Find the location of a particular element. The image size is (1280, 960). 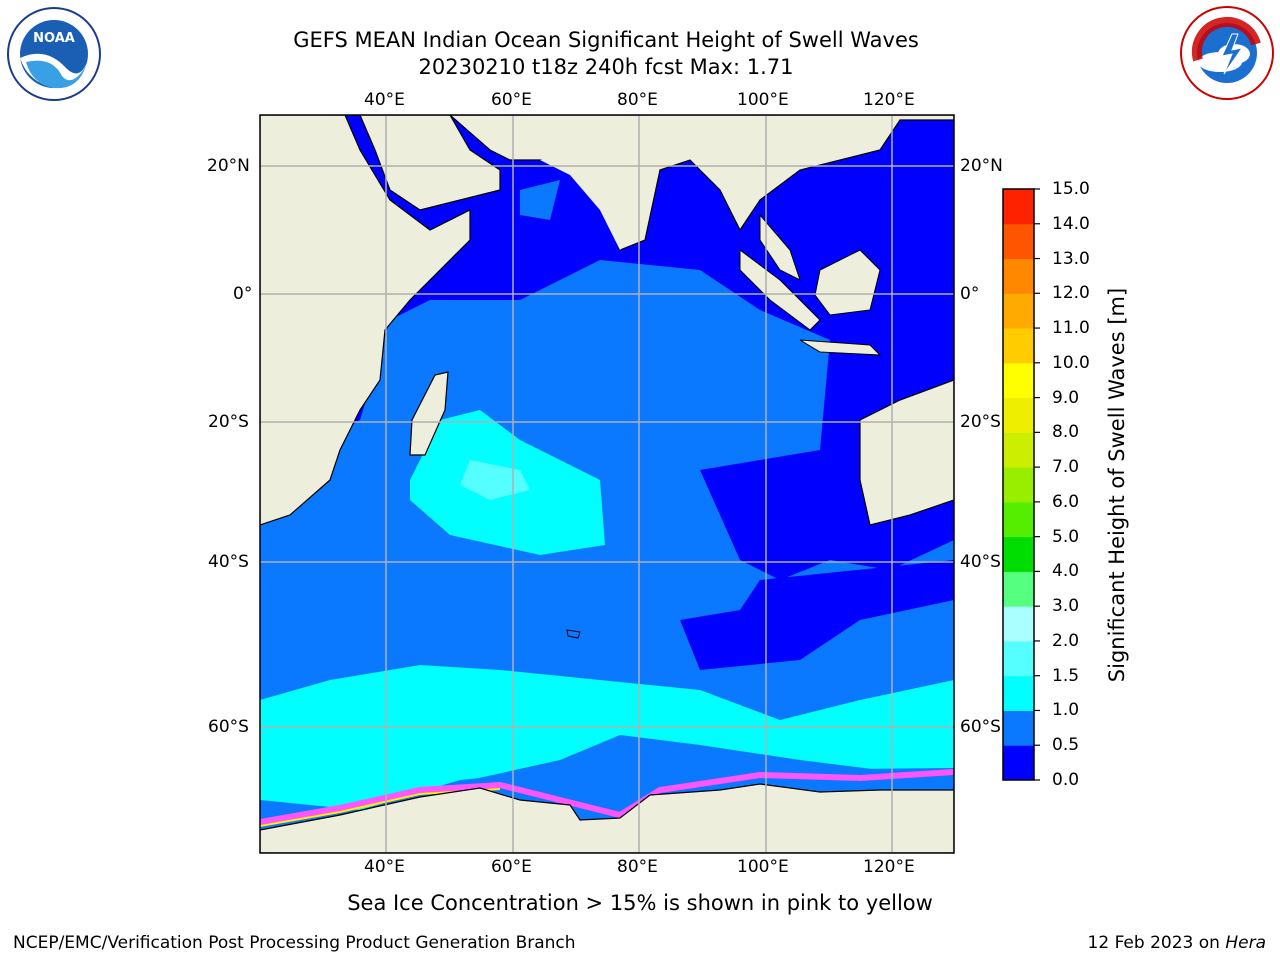

lon-label-bottom-60e: 60°E is located at coordinates (511, 867).